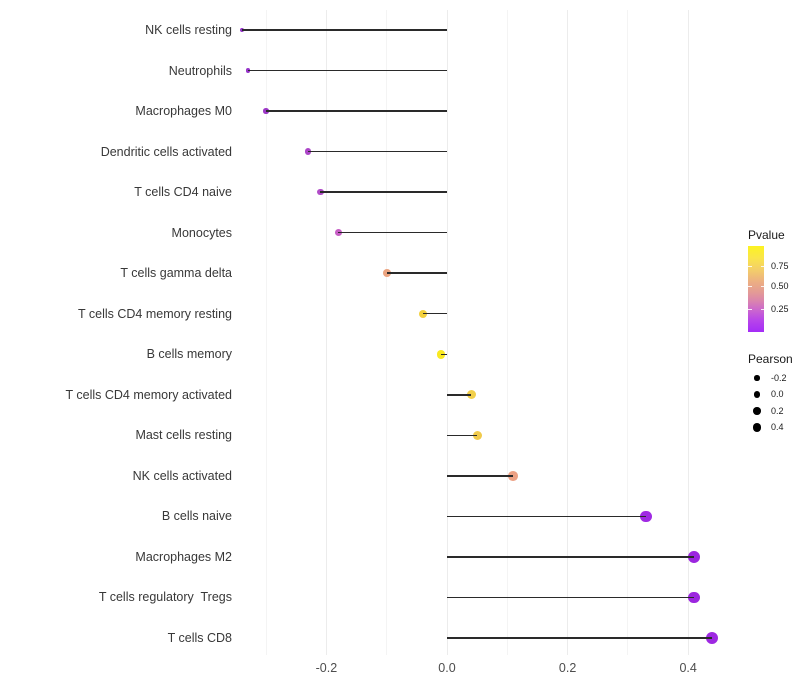 Image resolution: width=800 pixels, height=700 pixels. I want to click on y-axis-label: T cells CD8, so click(199, 637).